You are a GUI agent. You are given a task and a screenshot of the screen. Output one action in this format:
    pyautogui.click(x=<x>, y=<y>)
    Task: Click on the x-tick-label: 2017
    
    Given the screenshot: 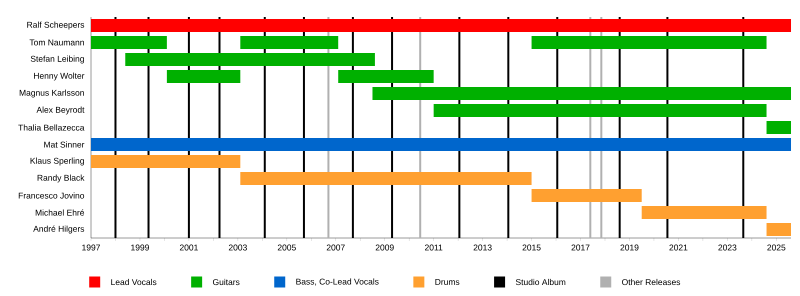 What is the action you would take?
    pyautogui.click(x=581, y=247)
    